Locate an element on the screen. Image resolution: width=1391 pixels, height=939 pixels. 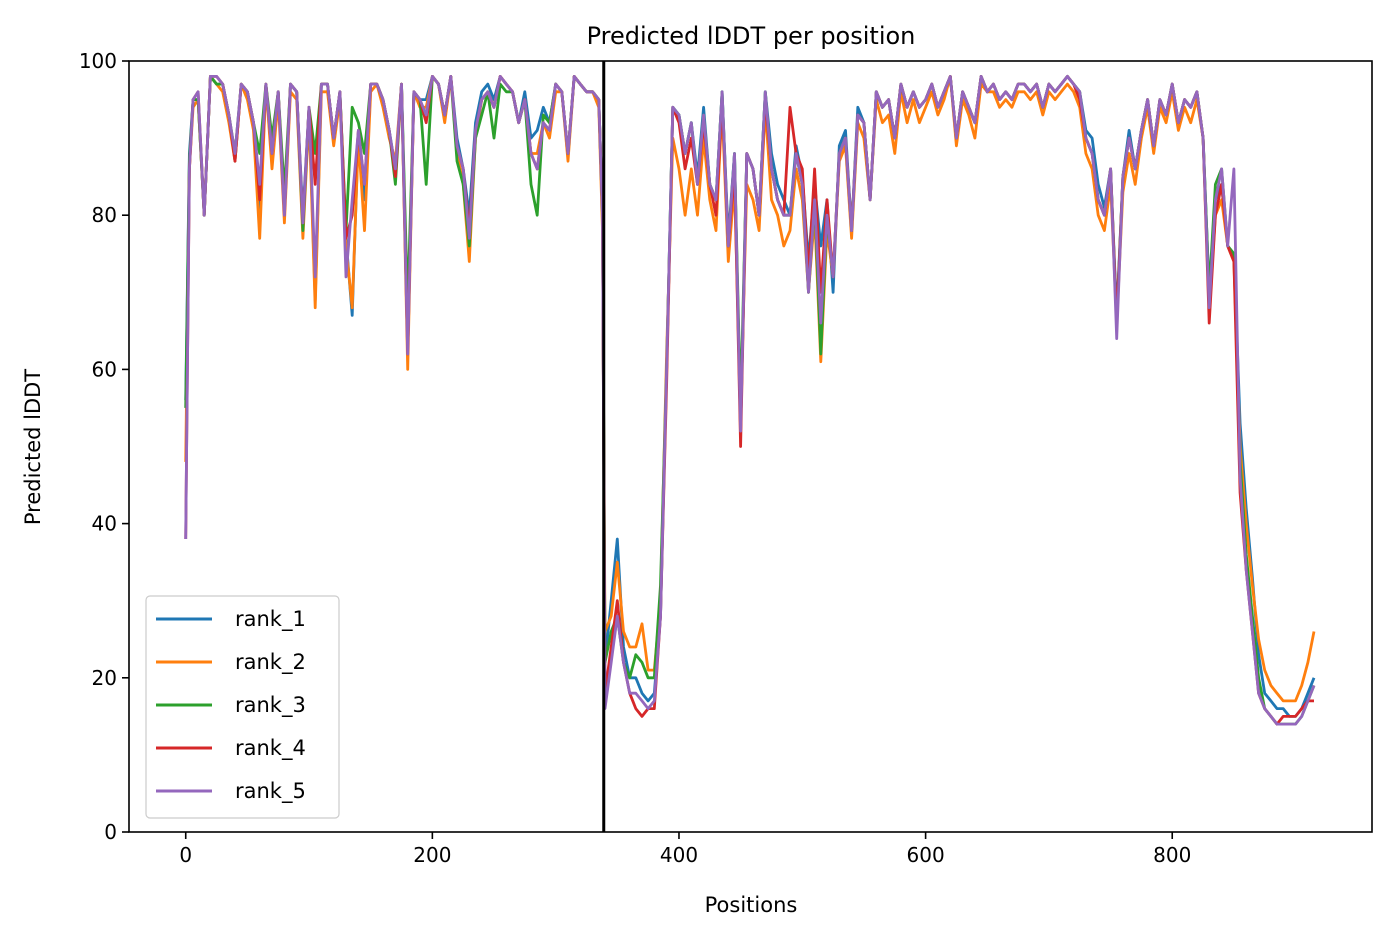
legend-label: rank_5 is located at coordinates (270, 791).